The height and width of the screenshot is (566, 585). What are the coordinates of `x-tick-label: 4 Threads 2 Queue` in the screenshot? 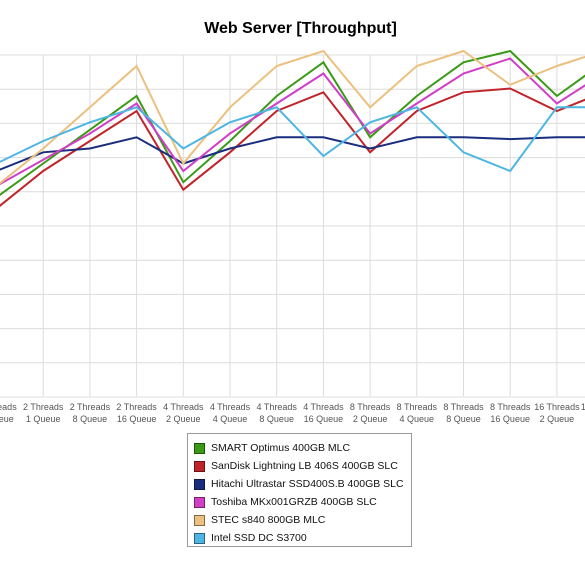 It's located at (183, 413).